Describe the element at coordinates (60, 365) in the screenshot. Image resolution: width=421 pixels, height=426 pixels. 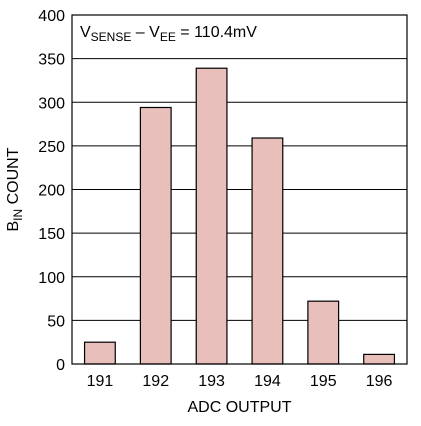
I see `y-tick-label: 0` at that location.